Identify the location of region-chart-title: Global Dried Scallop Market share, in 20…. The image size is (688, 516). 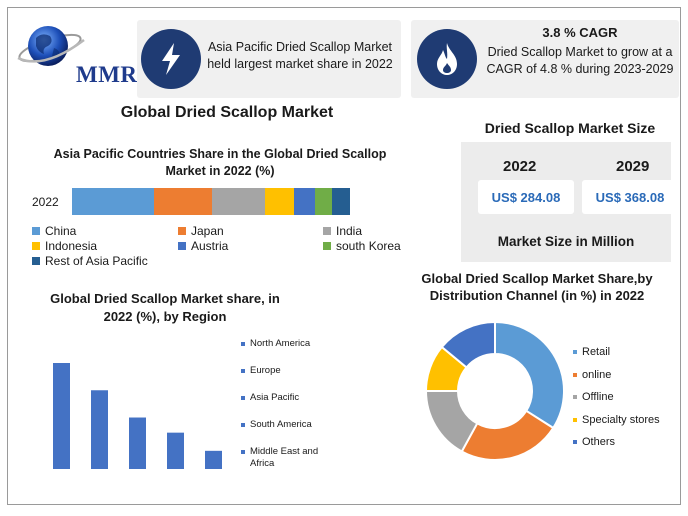
(165, 307).